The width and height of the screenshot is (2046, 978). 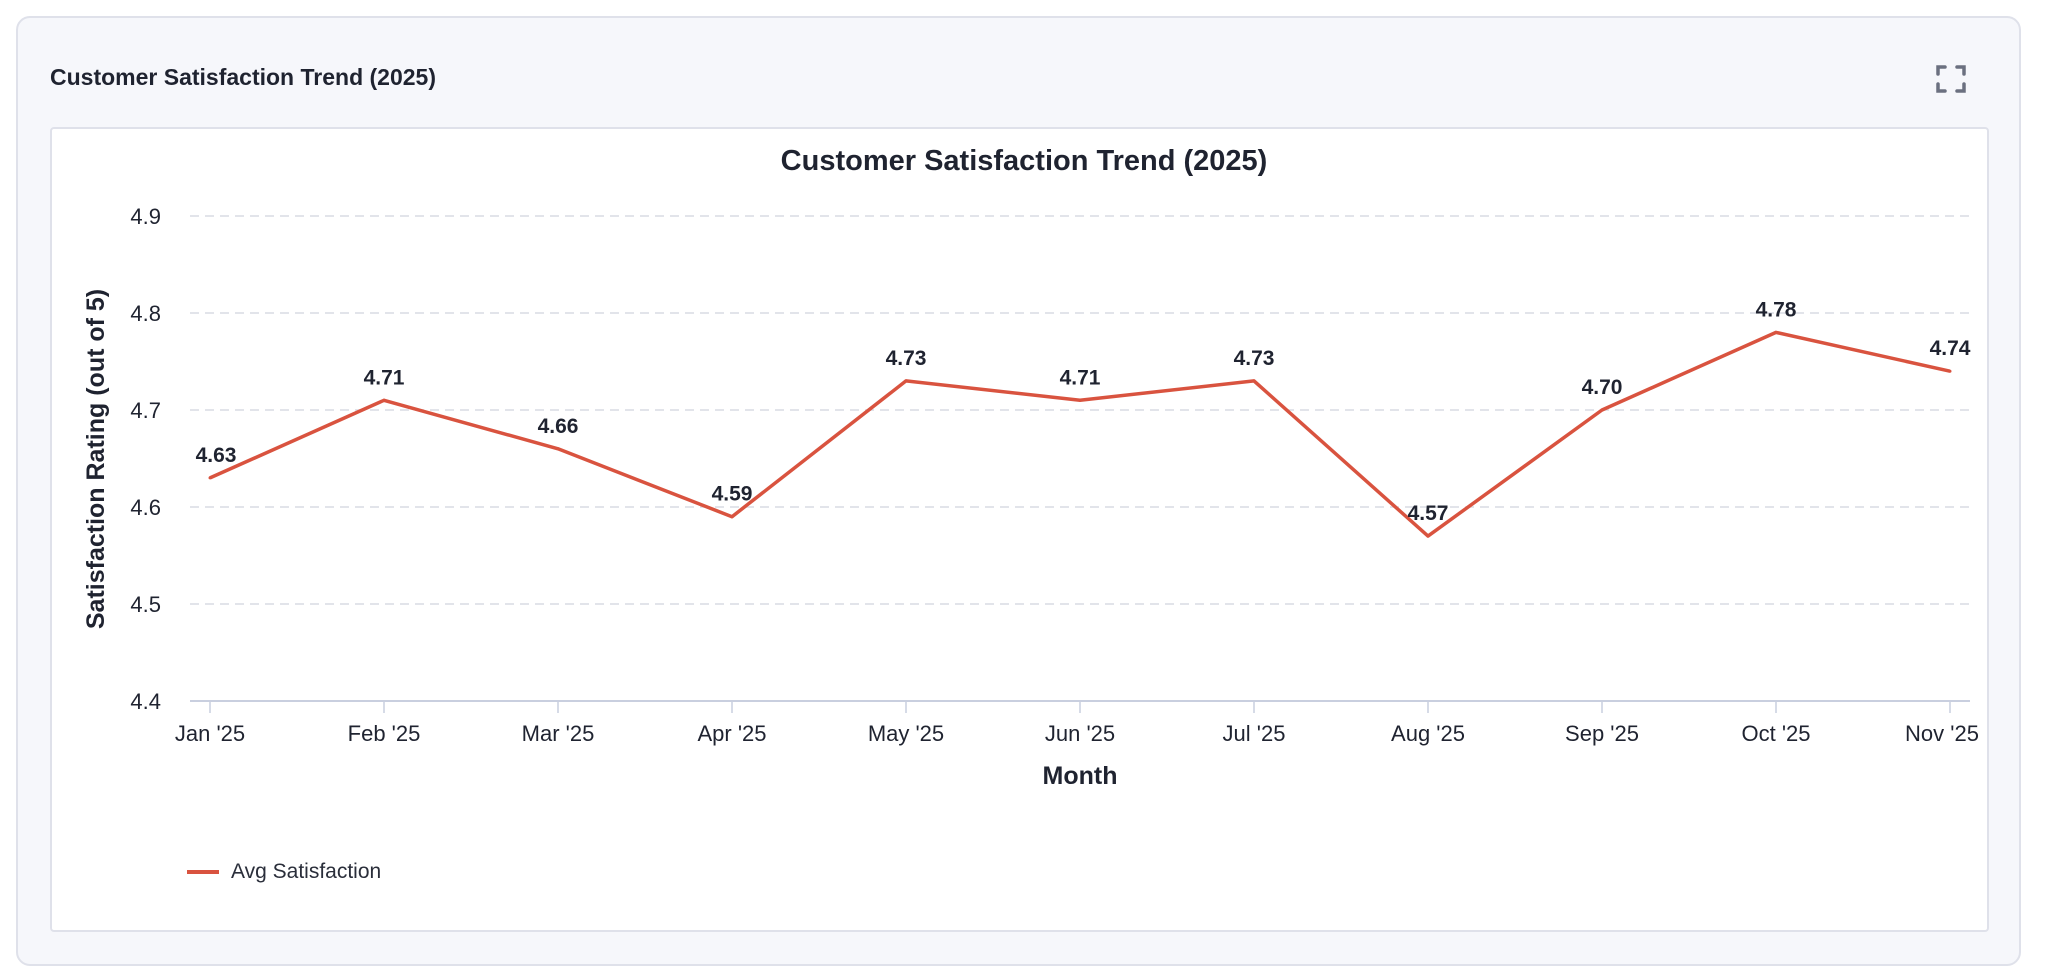 What do you see at coordinates (906, 733) in the screenshot?
I see `x-tick-label: May '25` at bounding box center [906, 733].